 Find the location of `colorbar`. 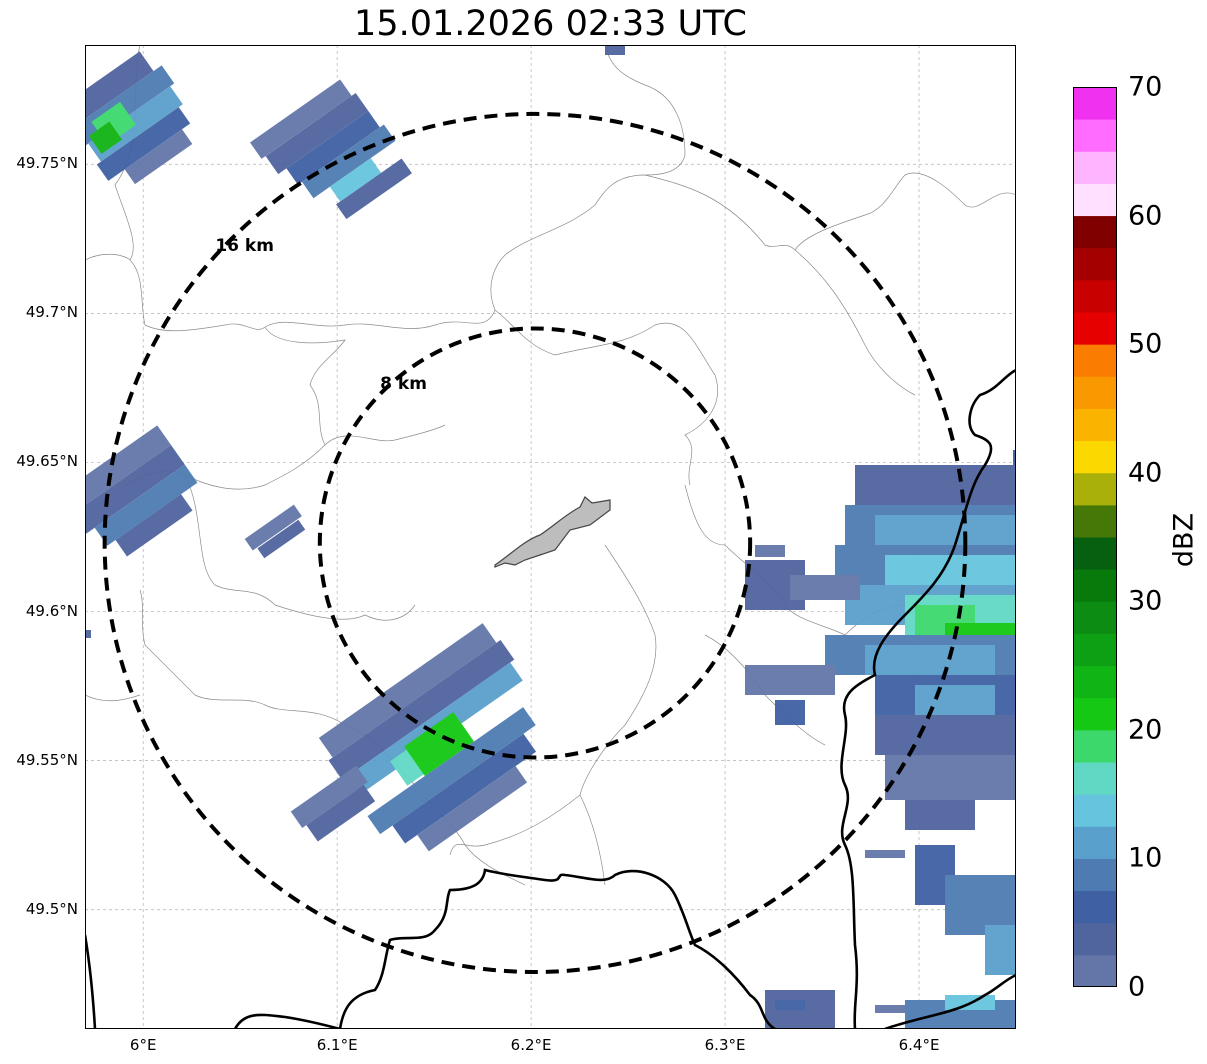

colorbar is located at coordinates (1095, 537).